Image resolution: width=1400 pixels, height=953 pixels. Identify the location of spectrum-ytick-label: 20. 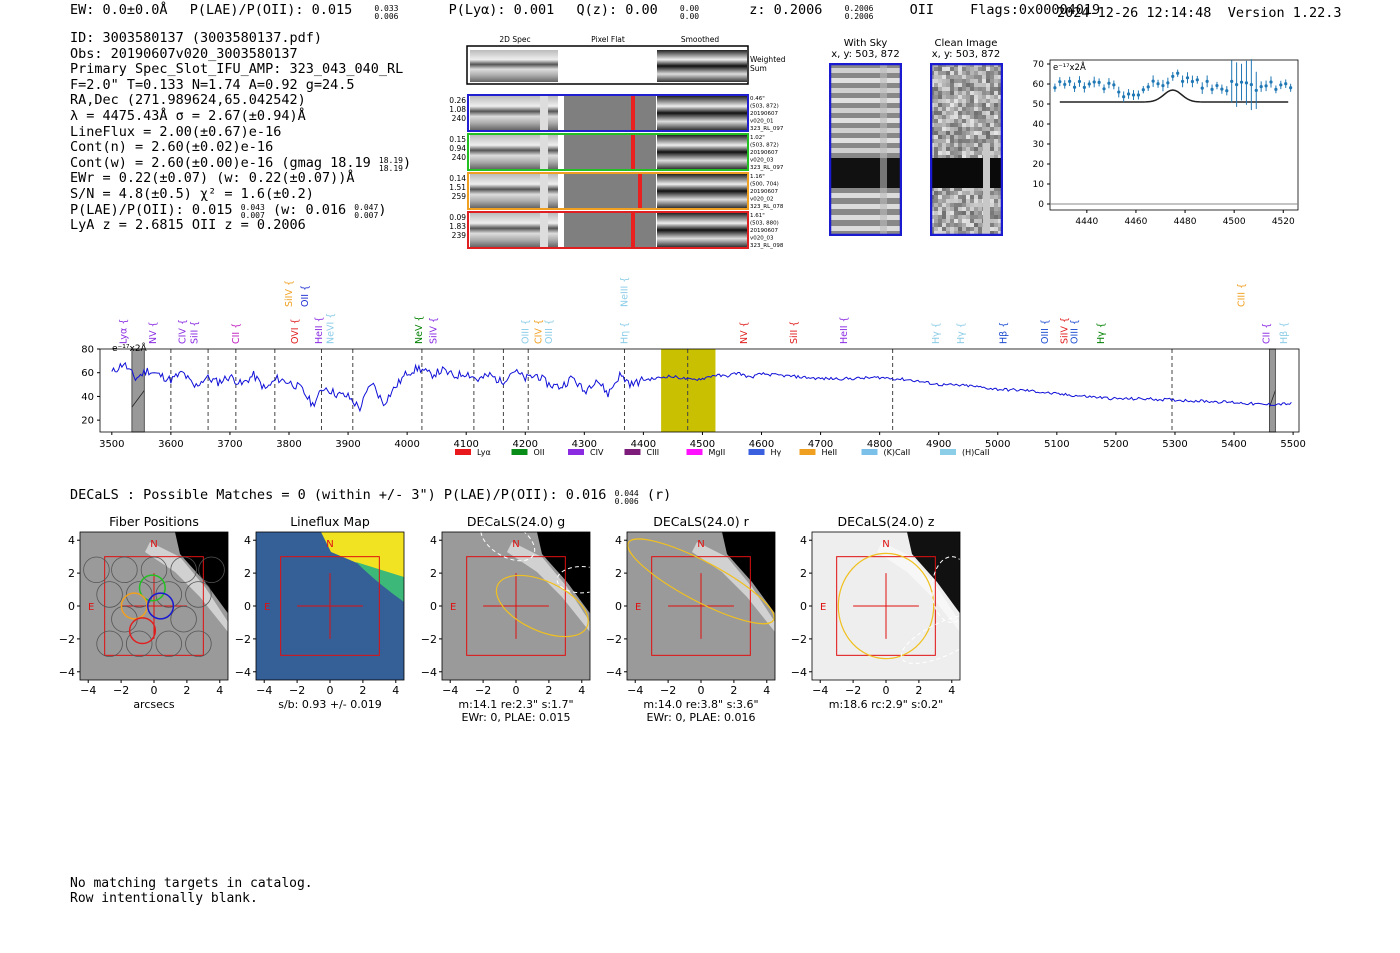
(87, 421).